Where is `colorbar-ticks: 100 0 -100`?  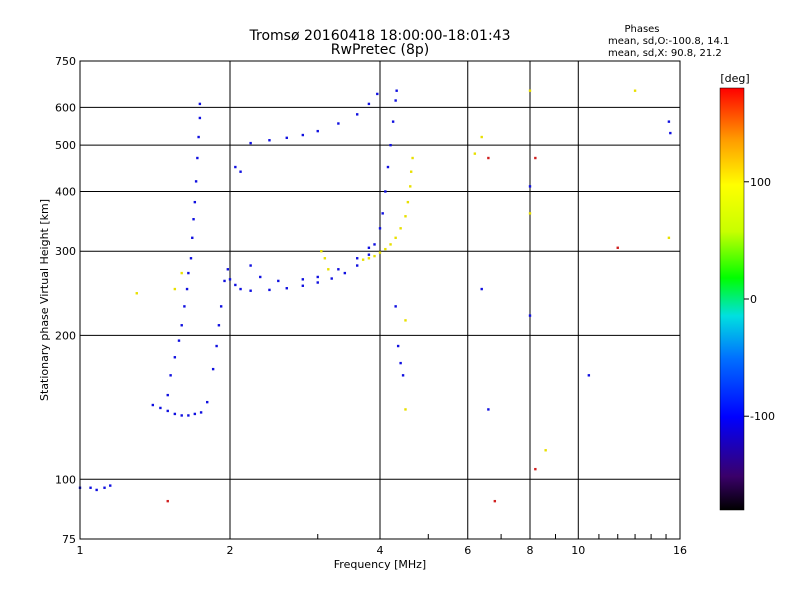
colorbar-ticks: 100 0 -100 is located at coordinates (759, 299).